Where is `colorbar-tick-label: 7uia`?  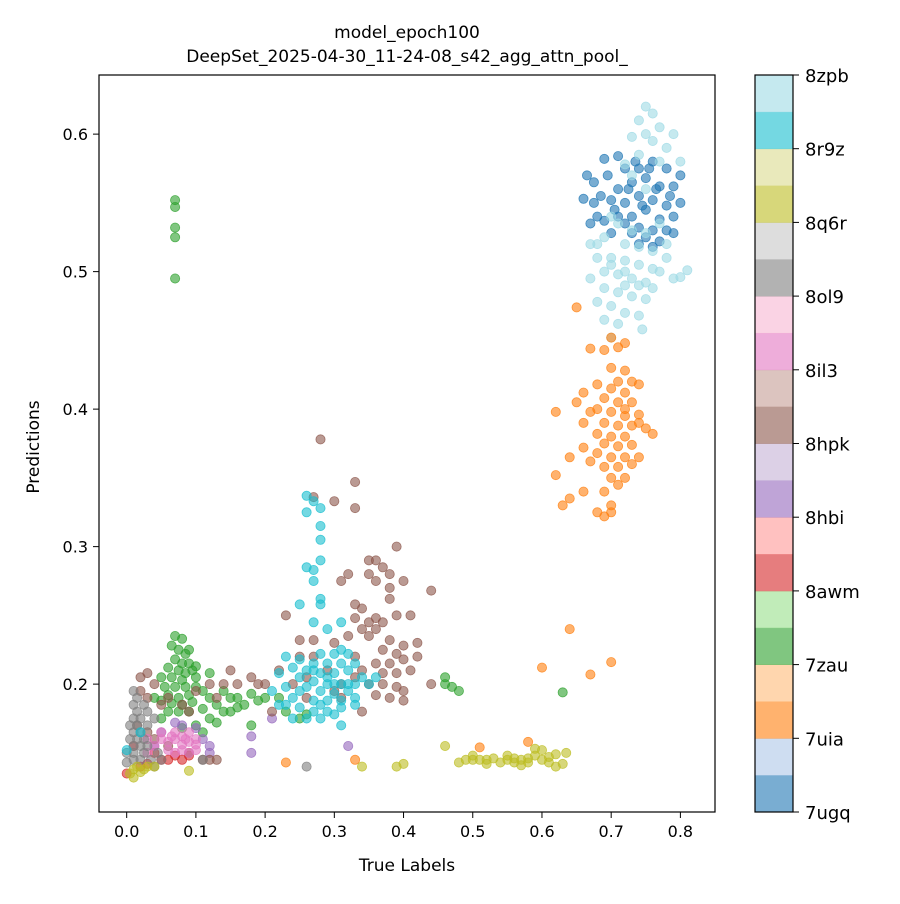 colorbar-tick-label: 7uia is located at coordinates (824, 739).